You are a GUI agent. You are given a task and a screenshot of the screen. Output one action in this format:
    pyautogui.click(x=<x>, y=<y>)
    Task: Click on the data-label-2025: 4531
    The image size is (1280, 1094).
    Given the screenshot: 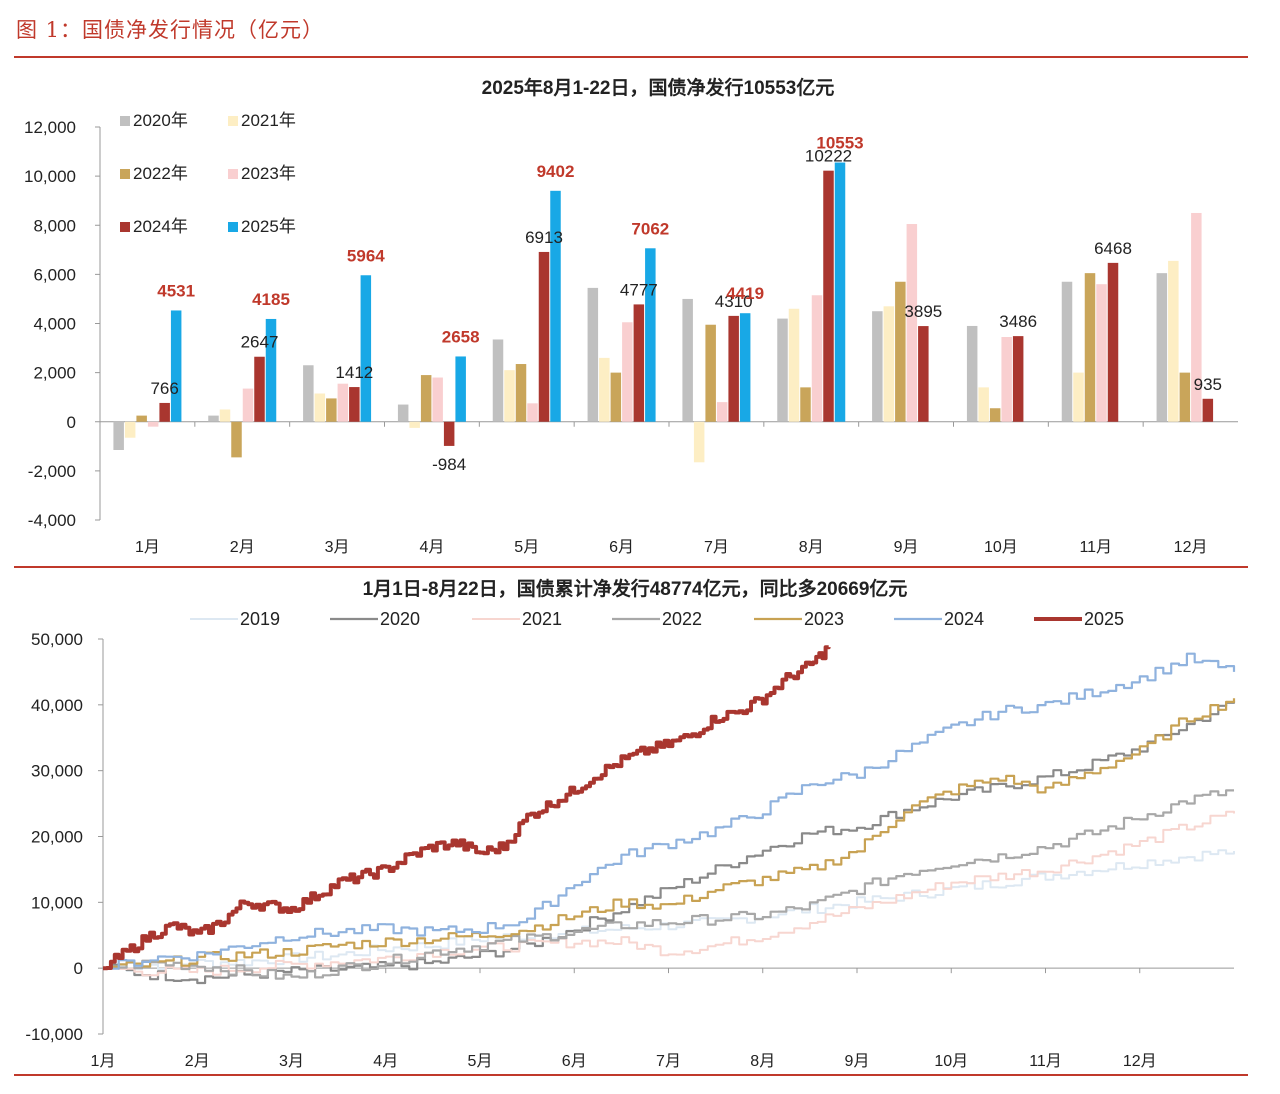 What is the action you would take?
    pyautogui.click(x=176, y=290)
    